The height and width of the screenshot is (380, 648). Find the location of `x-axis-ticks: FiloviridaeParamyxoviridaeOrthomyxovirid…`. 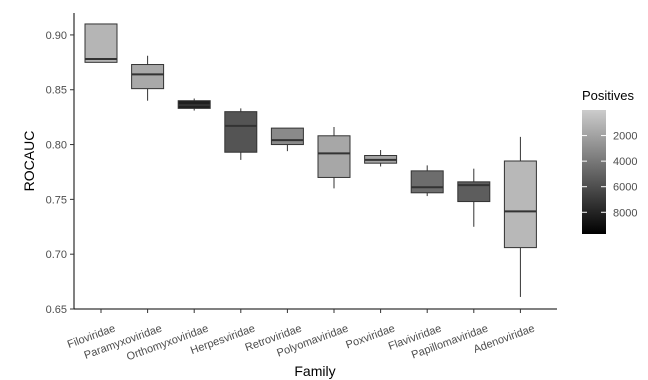

x-axis-ticks: FiloviridaeParamyxoviridaeOrthomyxovirid… is located at coordinates (301, 336).